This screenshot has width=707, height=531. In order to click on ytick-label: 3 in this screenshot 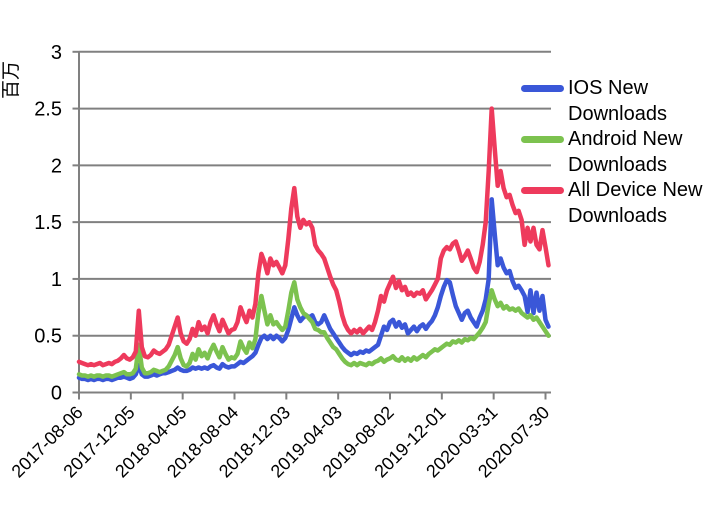, I will do `click(56, 53)`.